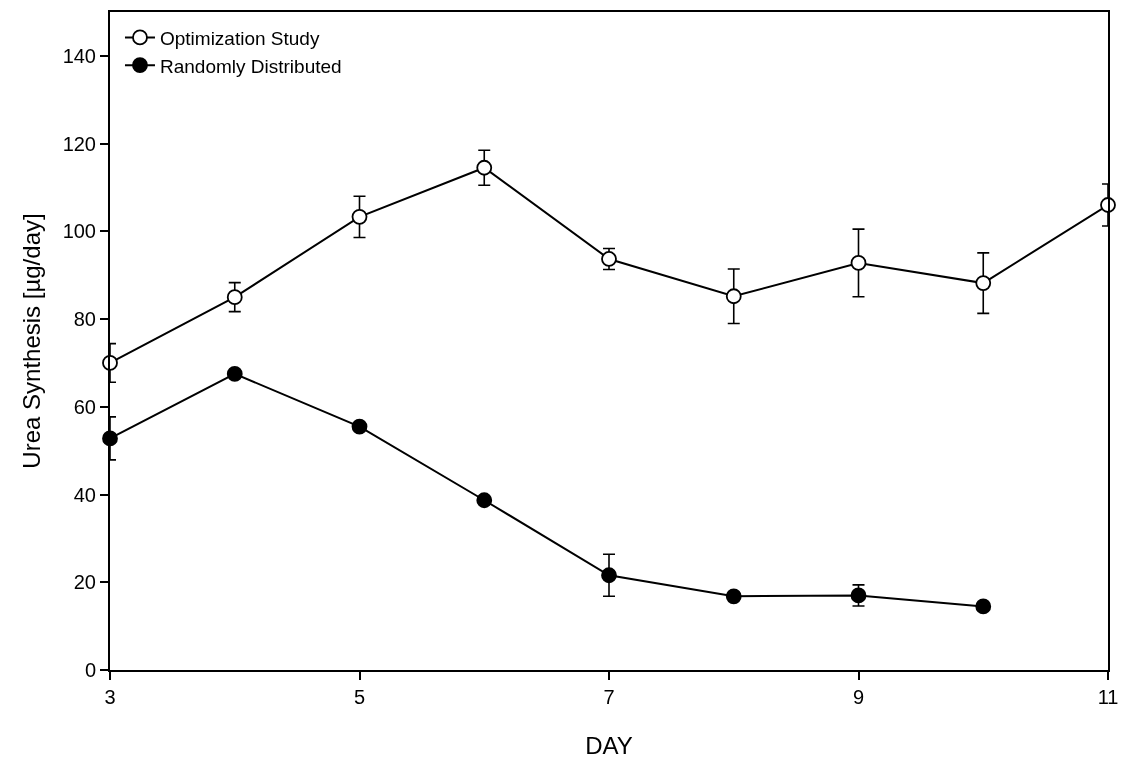 The image size is (1128, 780). Describe the element at coordinates (84, 319) in the screenshot. I see `y-tick-label: 80` at that location.